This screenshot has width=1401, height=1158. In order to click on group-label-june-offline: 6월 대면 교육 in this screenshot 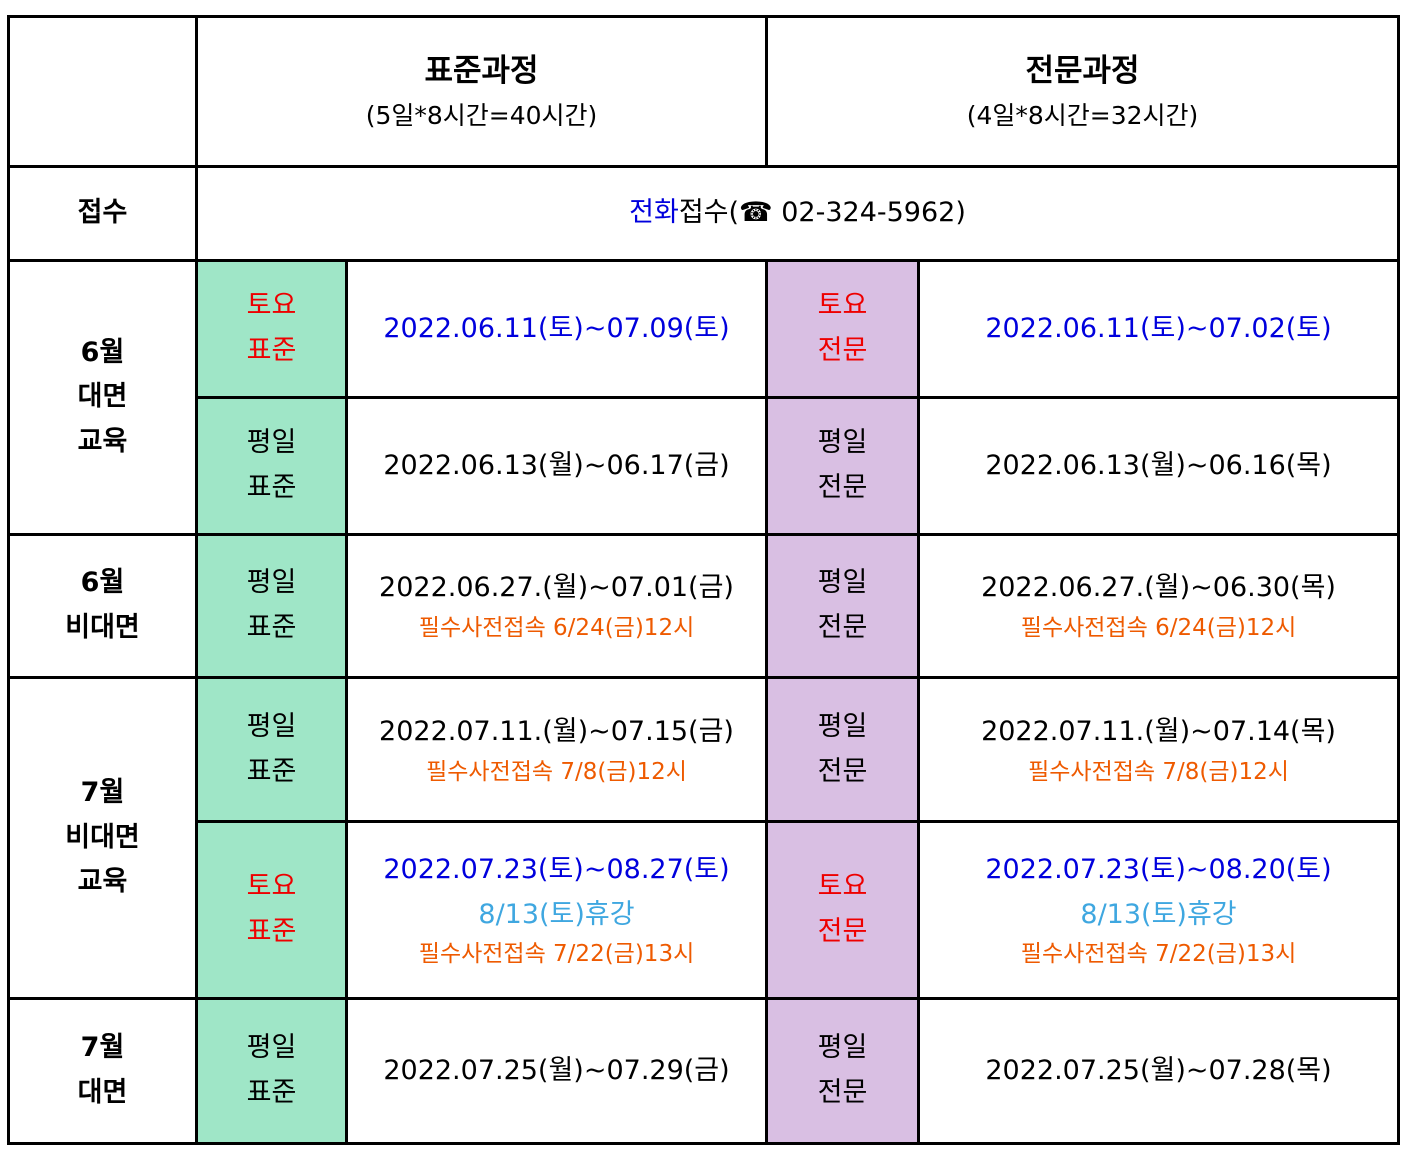, I will do `click(102, 397)`.